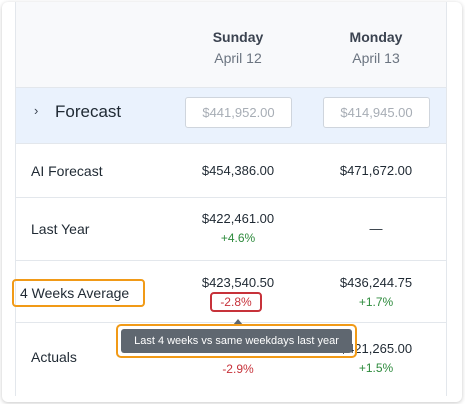 Image resolution: width=465 pixels, height=404 pixels. I want to click on chevron-right-icon: ›, so click(36, 110).